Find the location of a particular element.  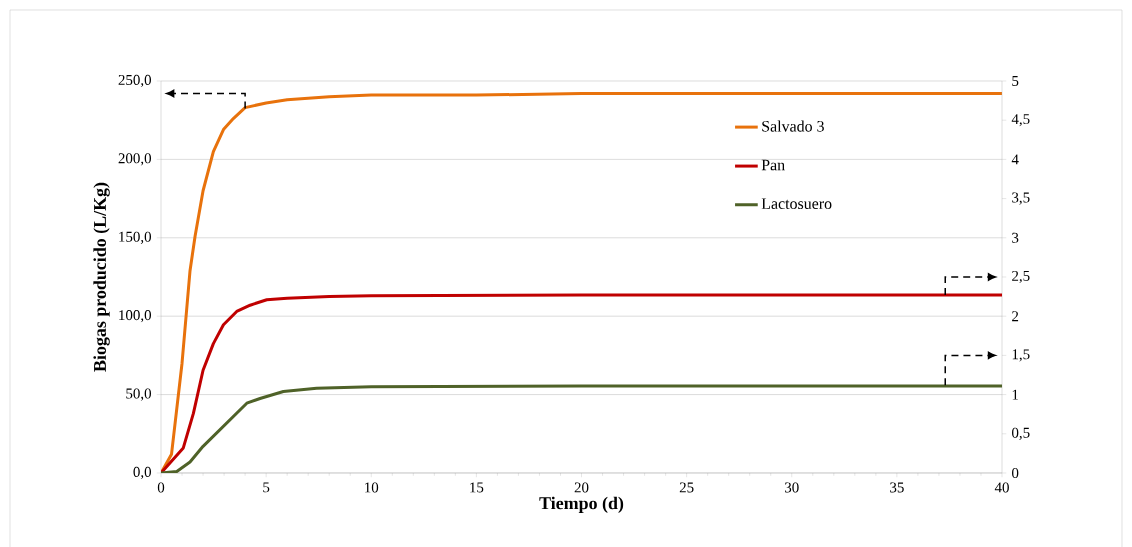

y2-tick-label: 0,5 is located at coordinates (1021, 433).